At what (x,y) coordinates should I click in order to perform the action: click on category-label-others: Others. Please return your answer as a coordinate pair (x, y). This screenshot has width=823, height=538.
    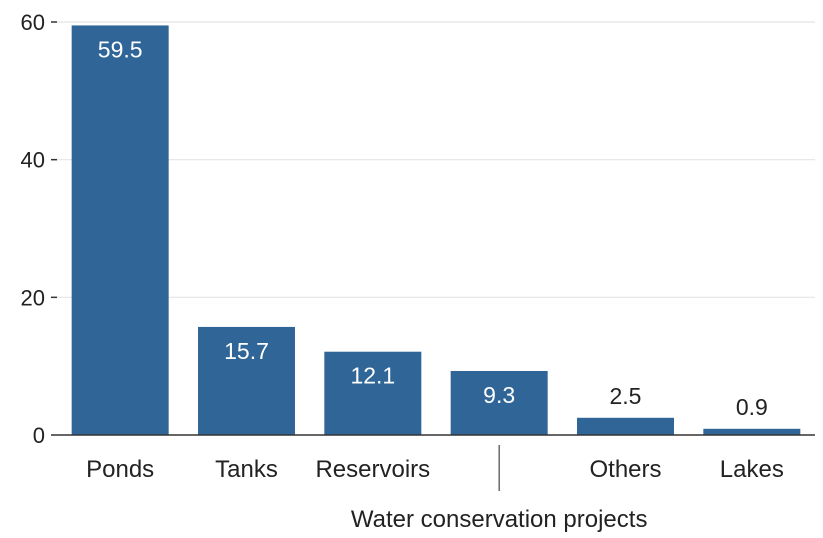
    Looking at the image, I should click on (625, 469).